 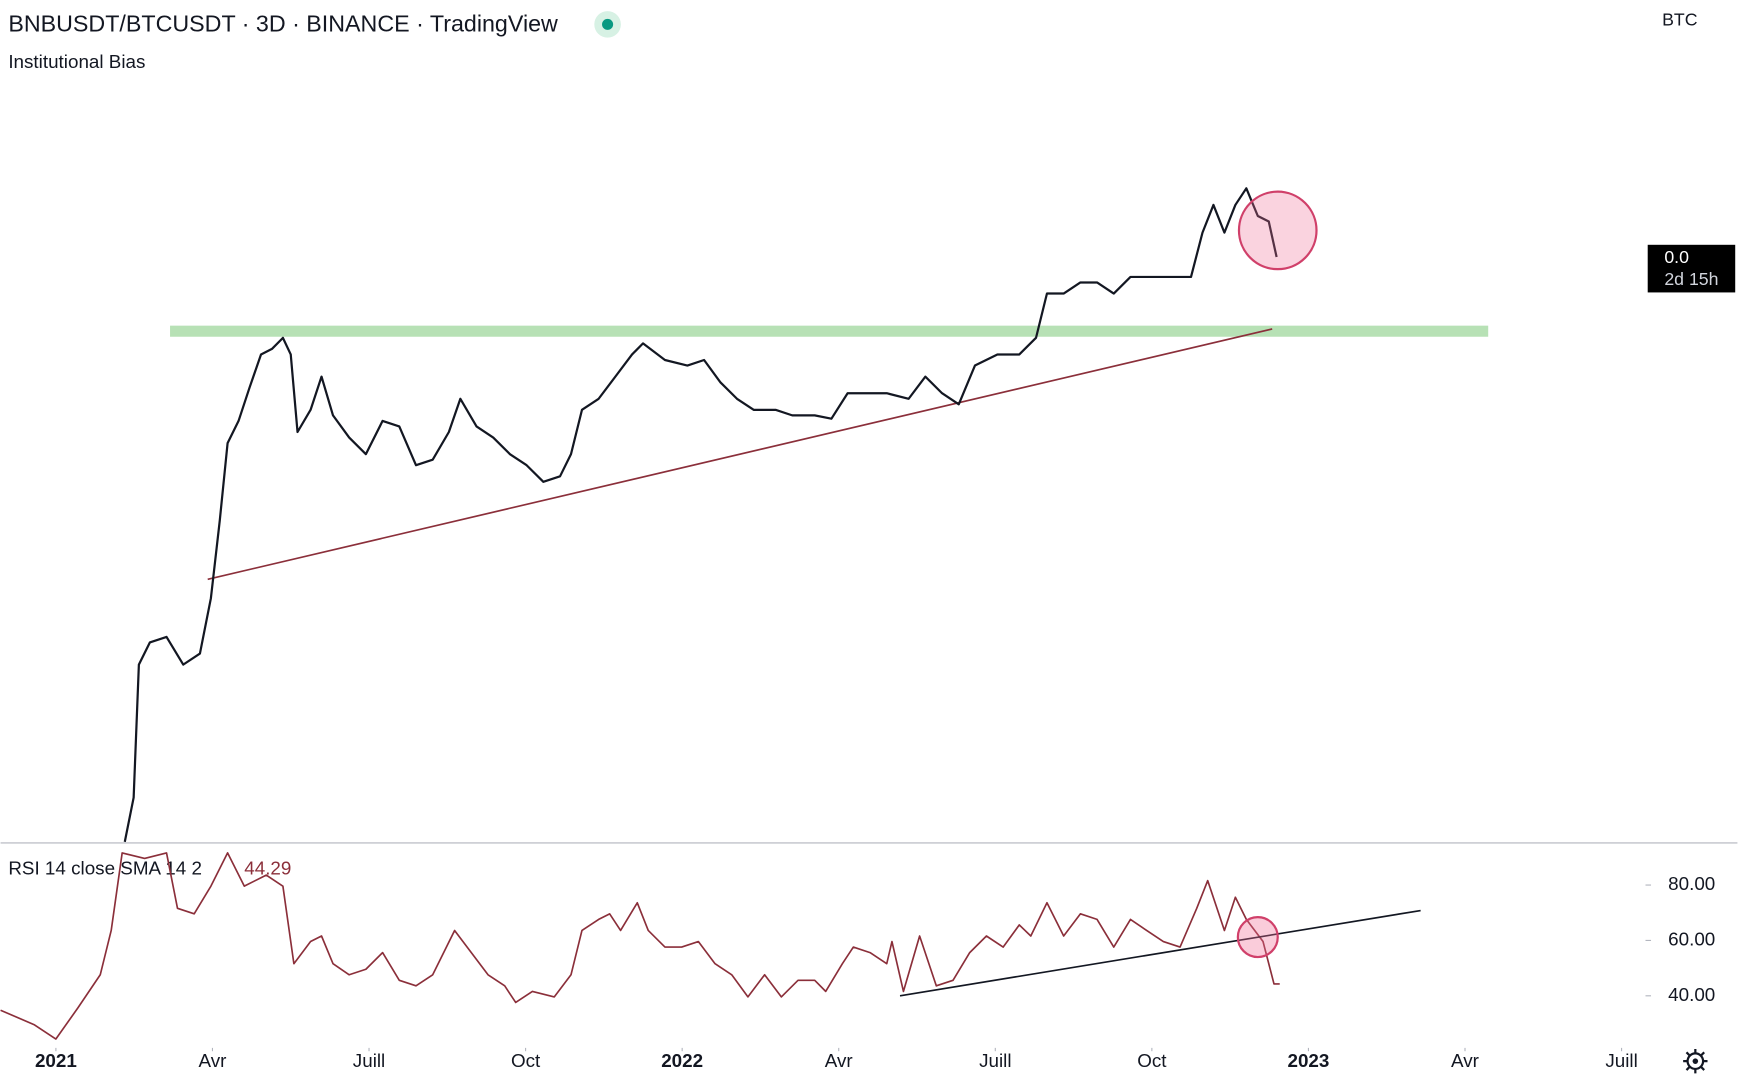 I want to click on status-dot, so click(x=608, y=24).